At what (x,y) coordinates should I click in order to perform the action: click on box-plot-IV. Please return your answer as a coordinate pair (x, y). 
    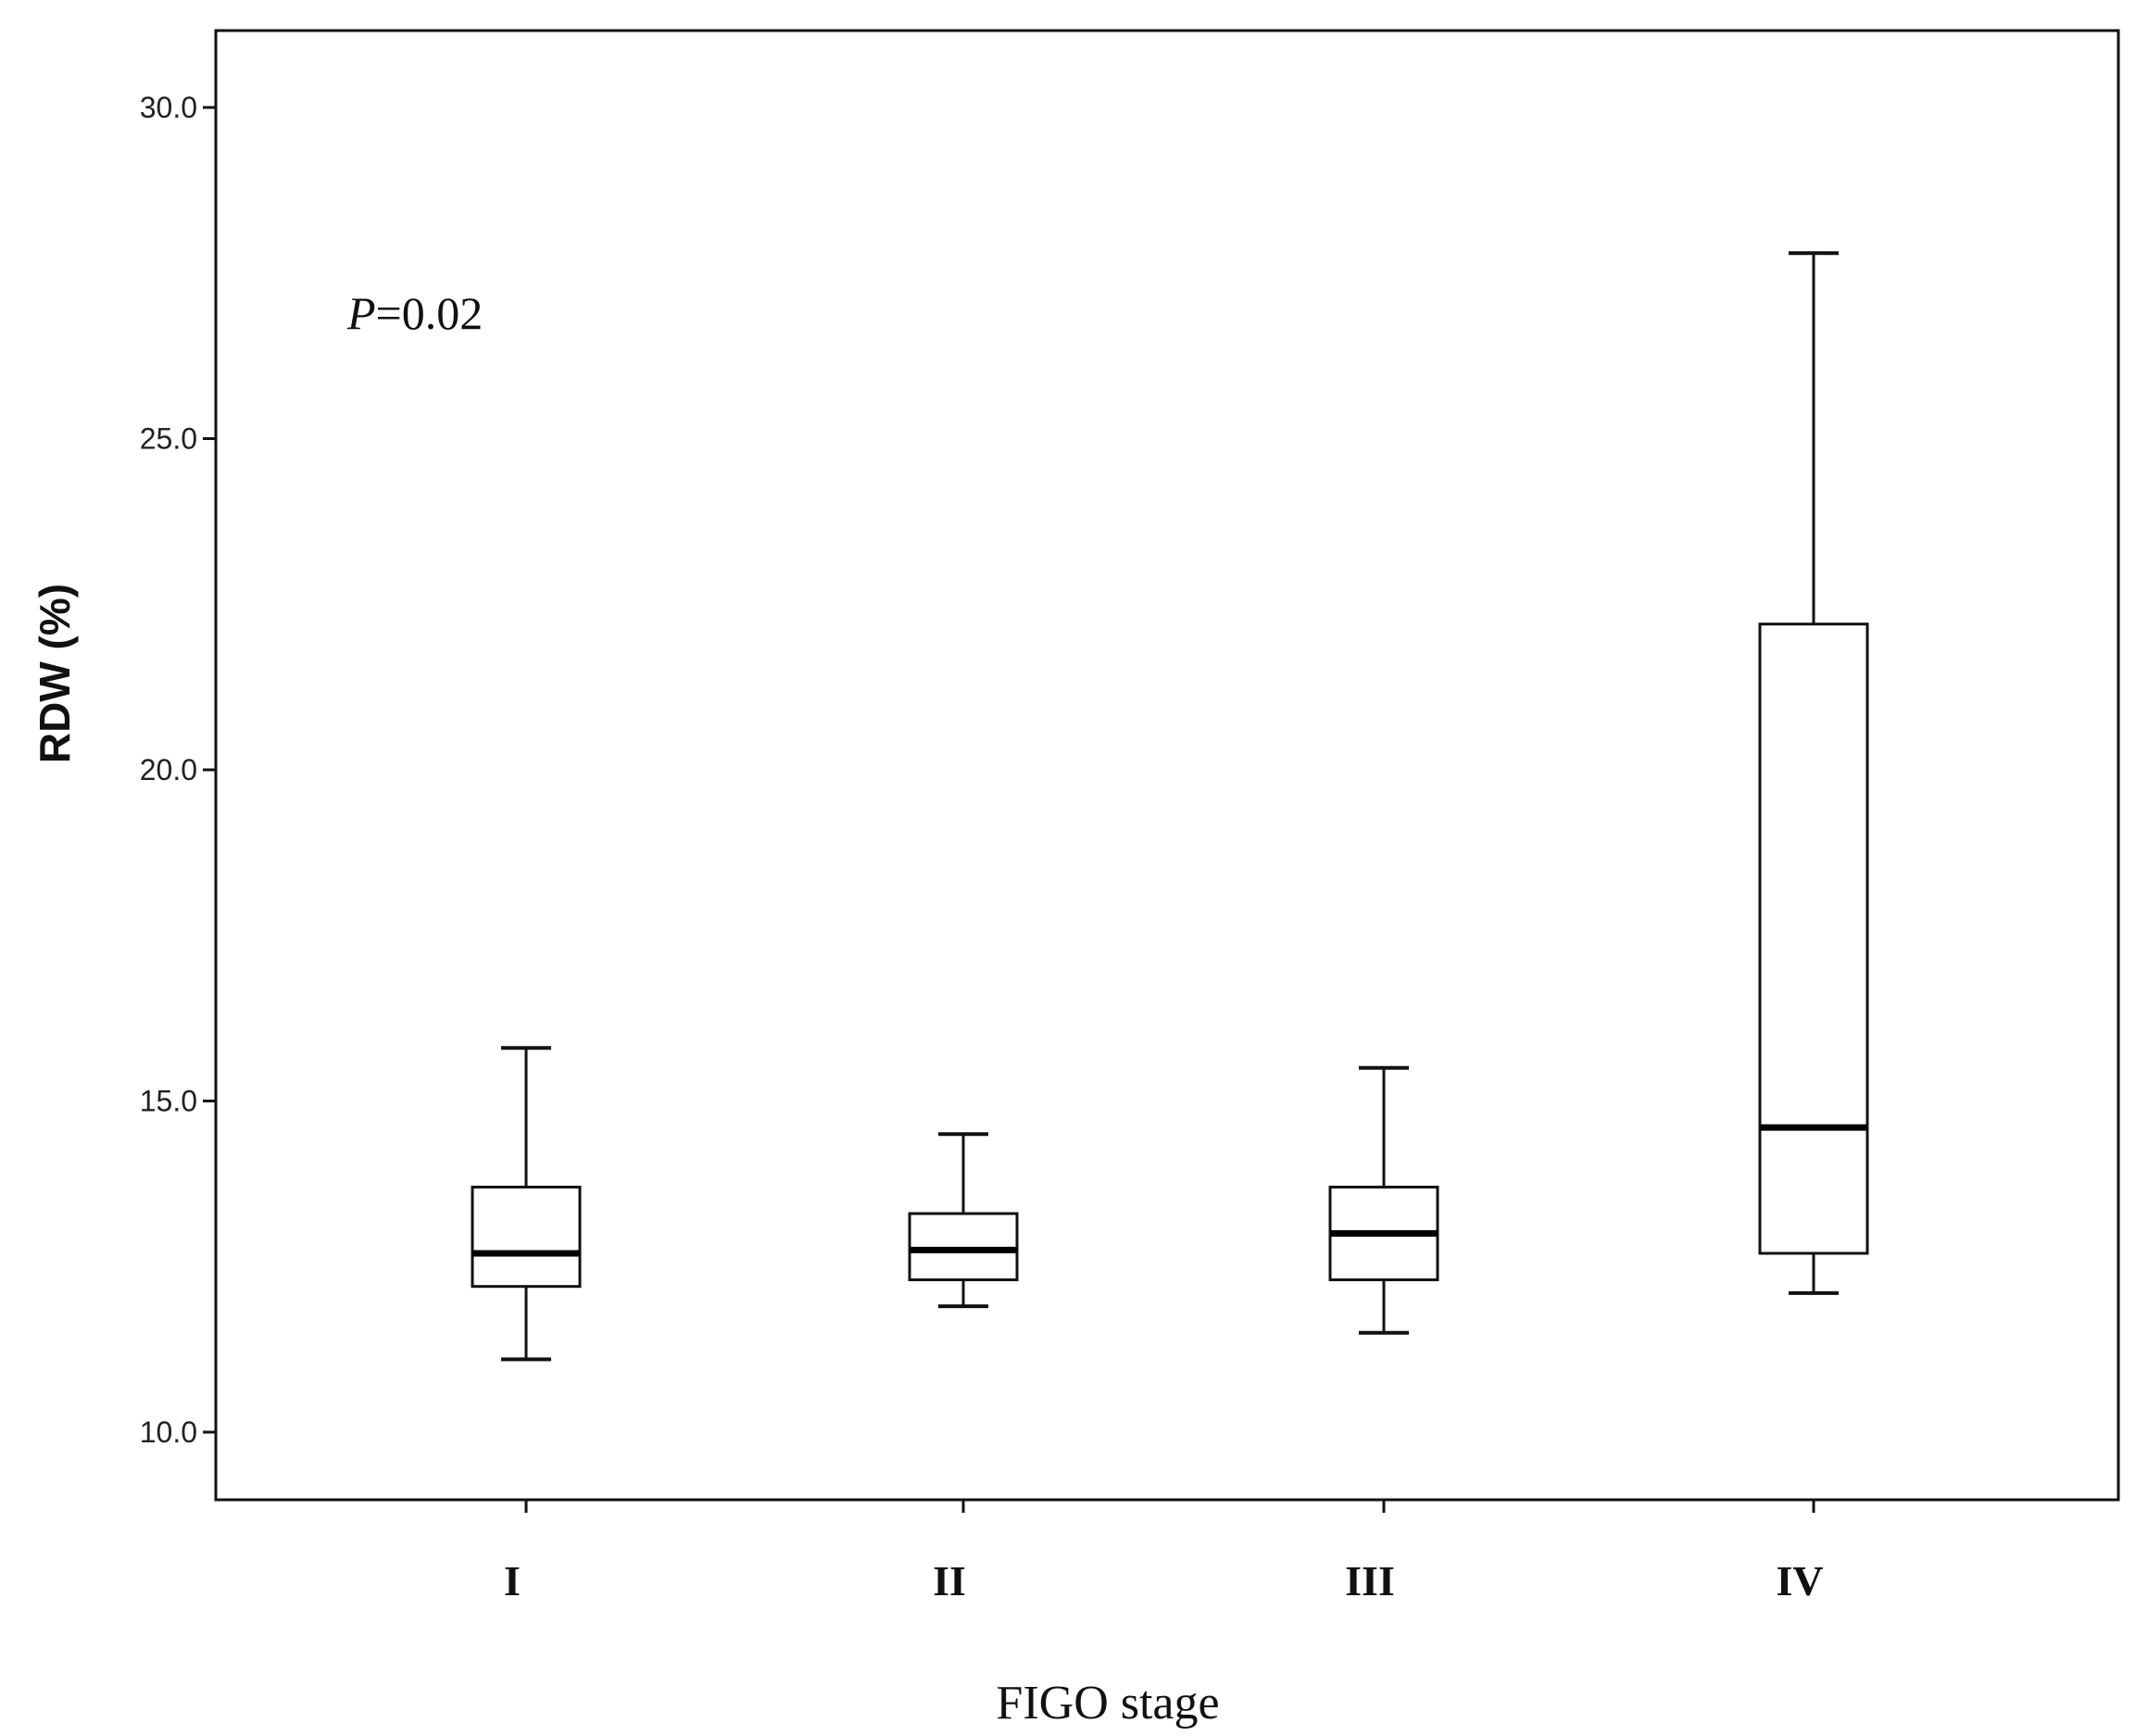
    Looking at the image, I should click on (1814, 773).